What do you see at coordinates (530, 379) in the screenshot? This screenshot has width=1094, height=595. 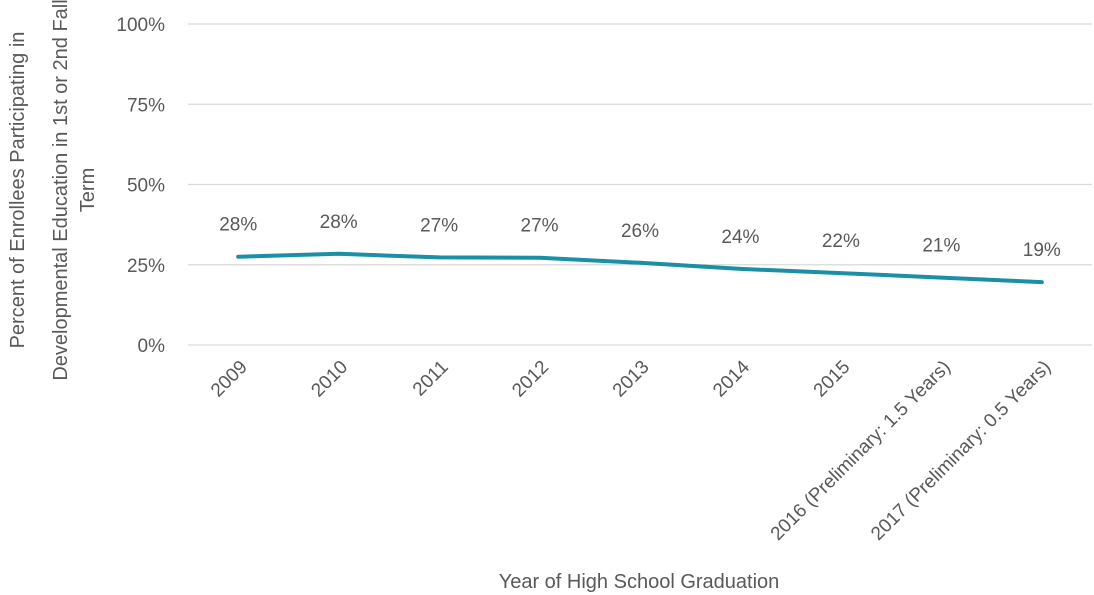 I see `x-tick-label: 2012` at bounding box center [530, 379].